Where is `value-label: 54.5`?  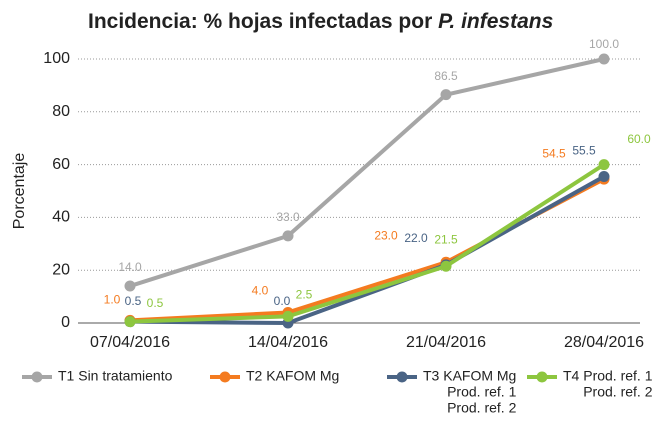
value-label: 54.5 is located at coordinates (554, 153).